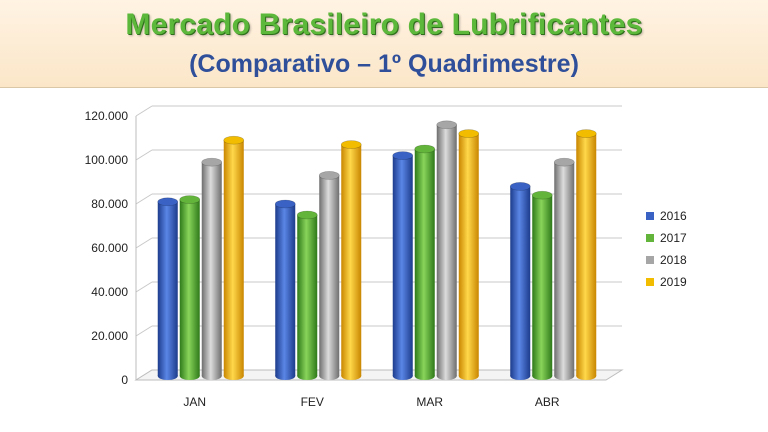  Describe the element at coordinates (673, 216) in the screenshot. I see `legend-label-2016: 2016` at that location.